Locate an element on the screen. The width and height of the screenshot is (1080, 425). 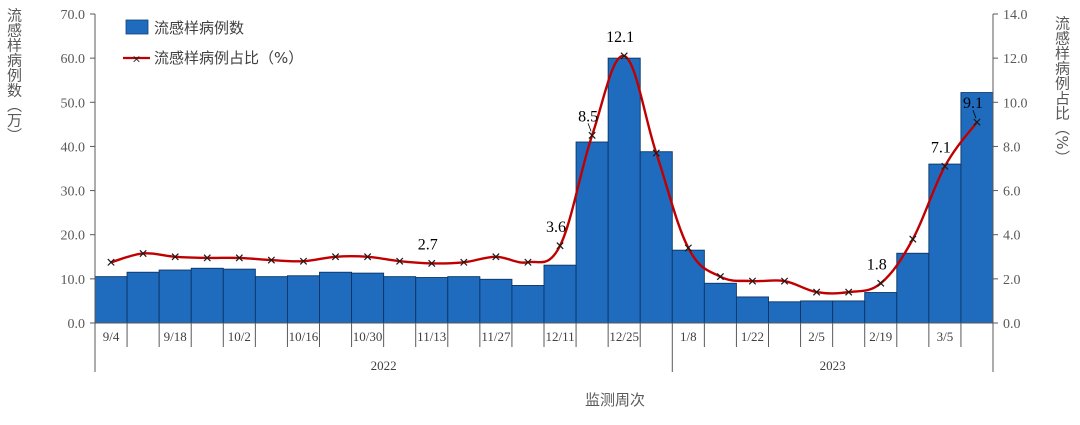
y-right-tick-label: 12.0 is located at coordinates (1015, 59).